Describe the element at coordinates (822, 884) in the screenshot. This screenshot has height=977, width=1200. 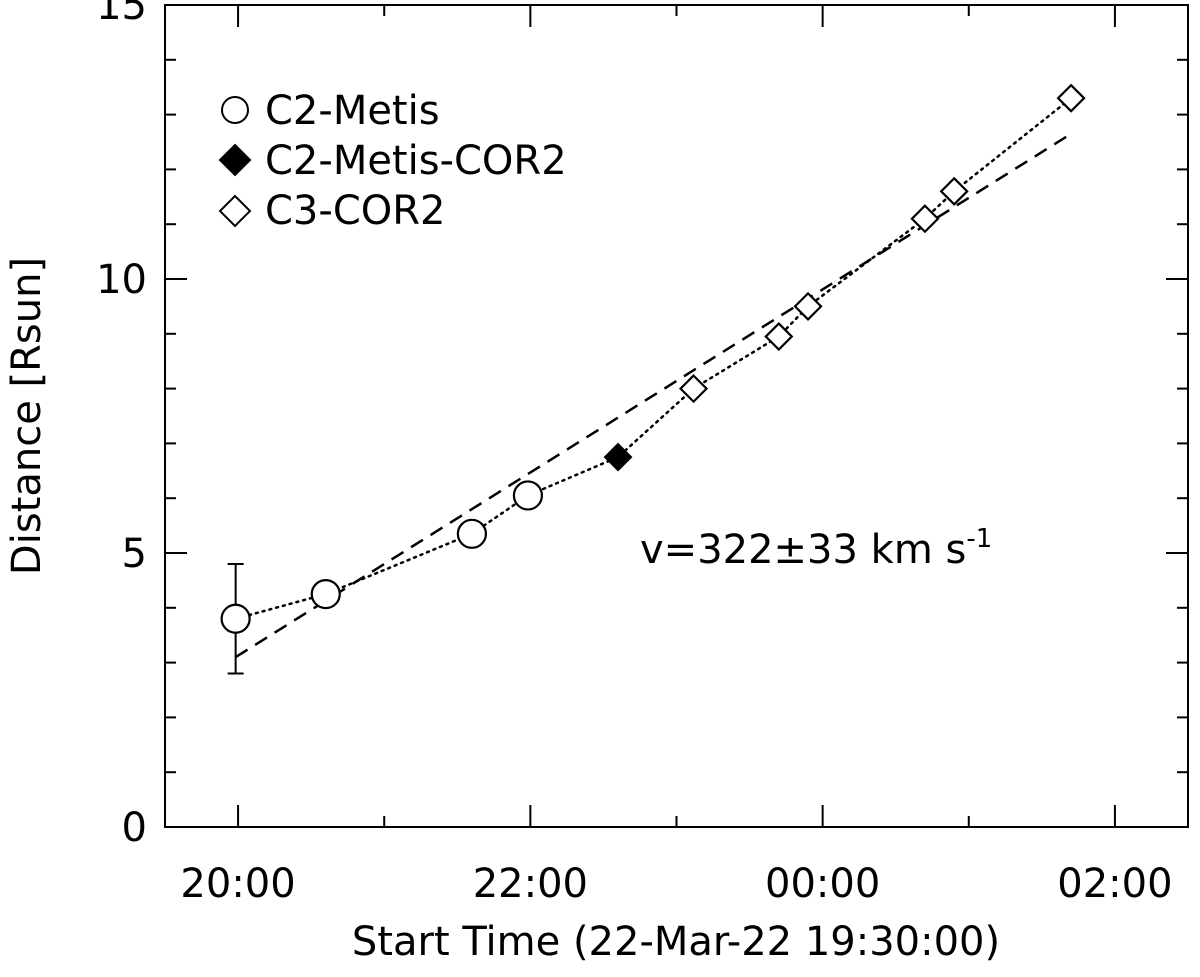
I see `x-tick-label: 00:00` at that location.